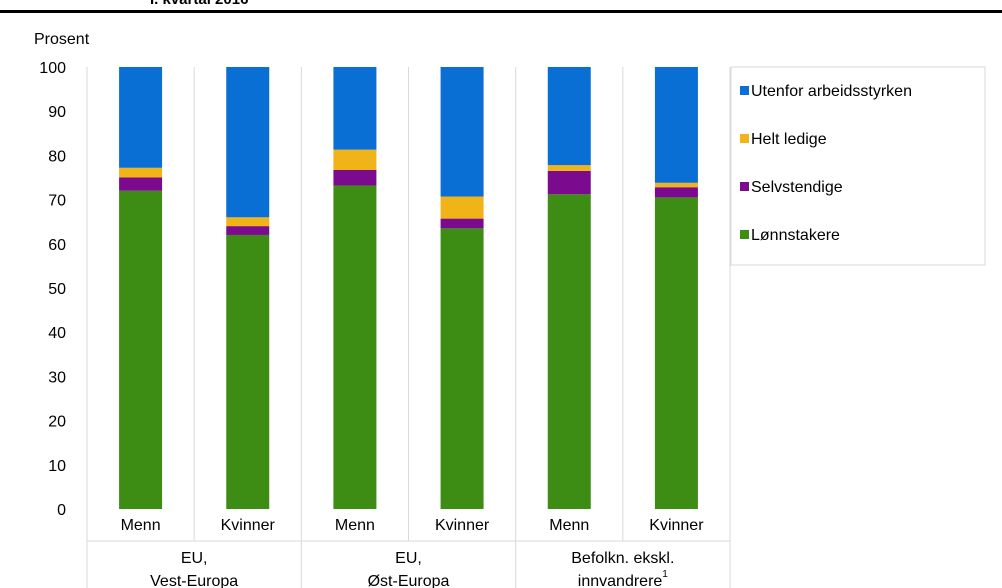 The height and width of the screenshot is (588, 1002). I want to click on y-tick-label: 40, so click(57, 333).